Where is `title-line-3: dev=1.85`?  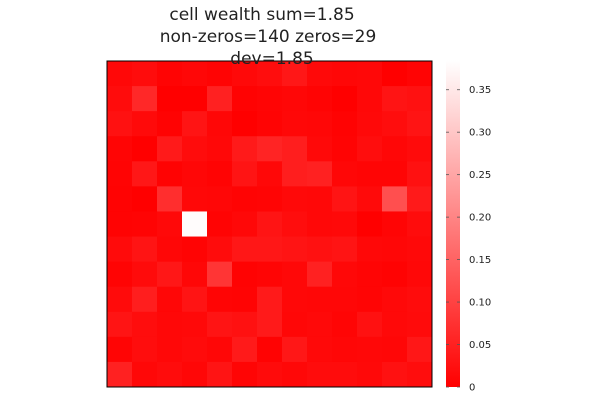 title-line-3: dev=1.85 is located at coordinates (271, 59).